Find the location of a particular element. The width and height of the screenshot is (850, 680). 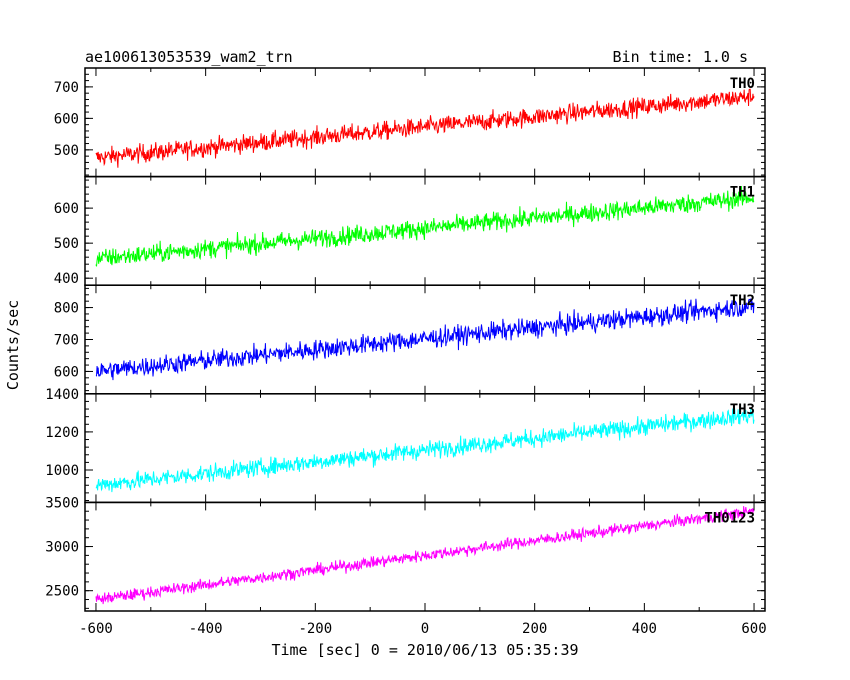

panel-label-th2: TH2 is located at coordinates (742, 301).